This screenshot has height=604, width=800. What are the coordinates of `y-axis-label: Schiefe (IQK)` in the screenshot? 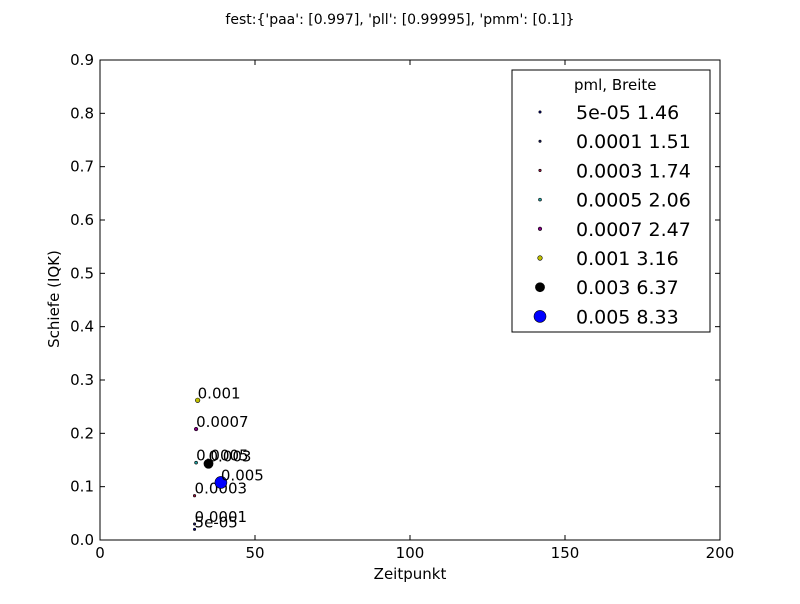 It's located at (54, 299).